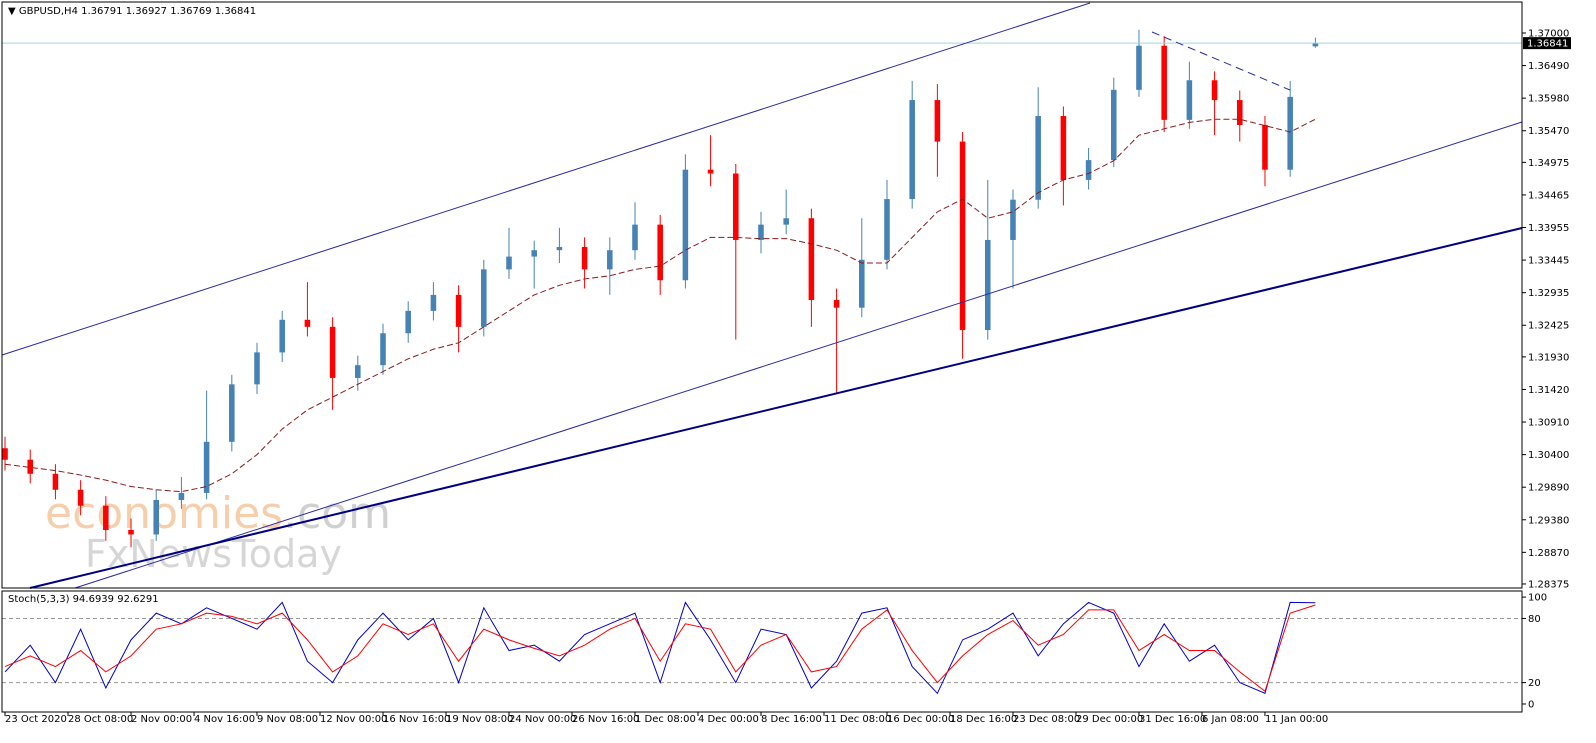 This screenshot has width=1596, height=743. Describe the element at coordinates (1548, 163) in the screenshot. I see `y-tick-label: 1.34975` at that location.